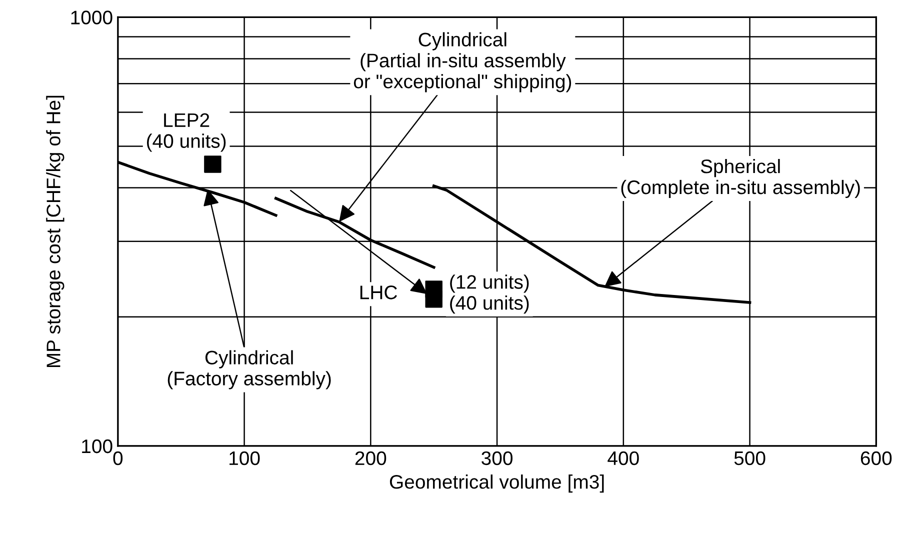 The width and height of the screenshot is (907, 536). What do you see at coordinates (497, 458) in the screenshot?
I see `x-tick-label: 300` at bounding box center [497, 458].